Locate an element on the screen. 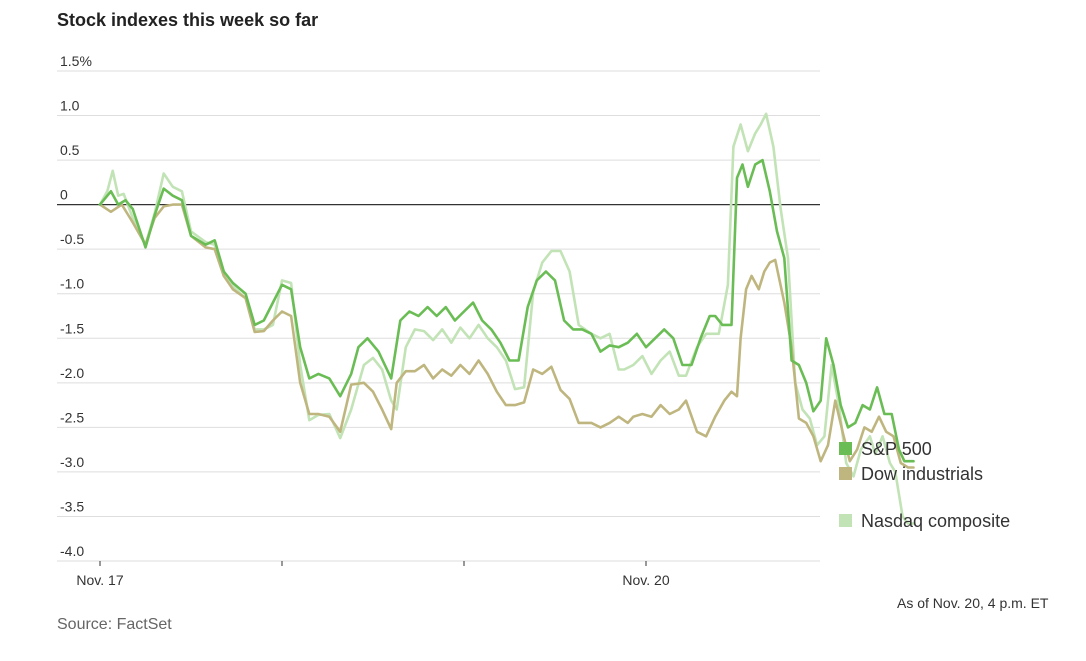  x-tick-label: Nov. 17 is located at coordinates (99, 580).